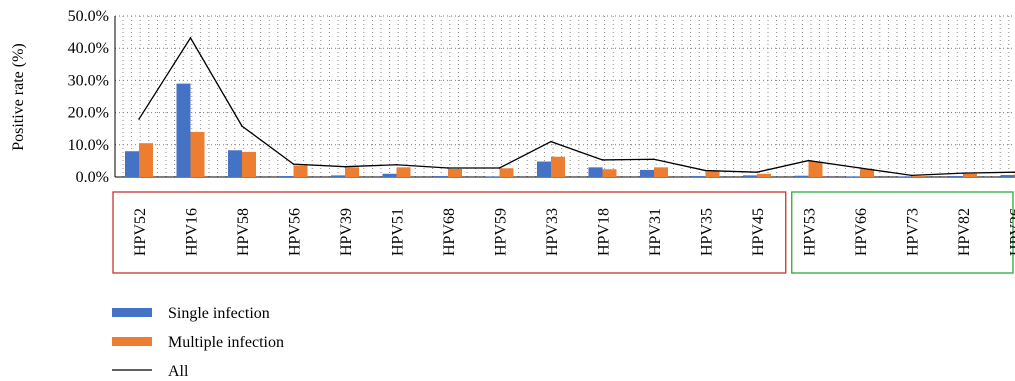 This screenshot has width=1015, height=381. What do you see at coordinates (88, 97) in the screenshot?
I see `y-tick-labels: 0.0% 10.0% 20.0% 30.0% 40.0% 50.0%` at bounding box center [88, 97].